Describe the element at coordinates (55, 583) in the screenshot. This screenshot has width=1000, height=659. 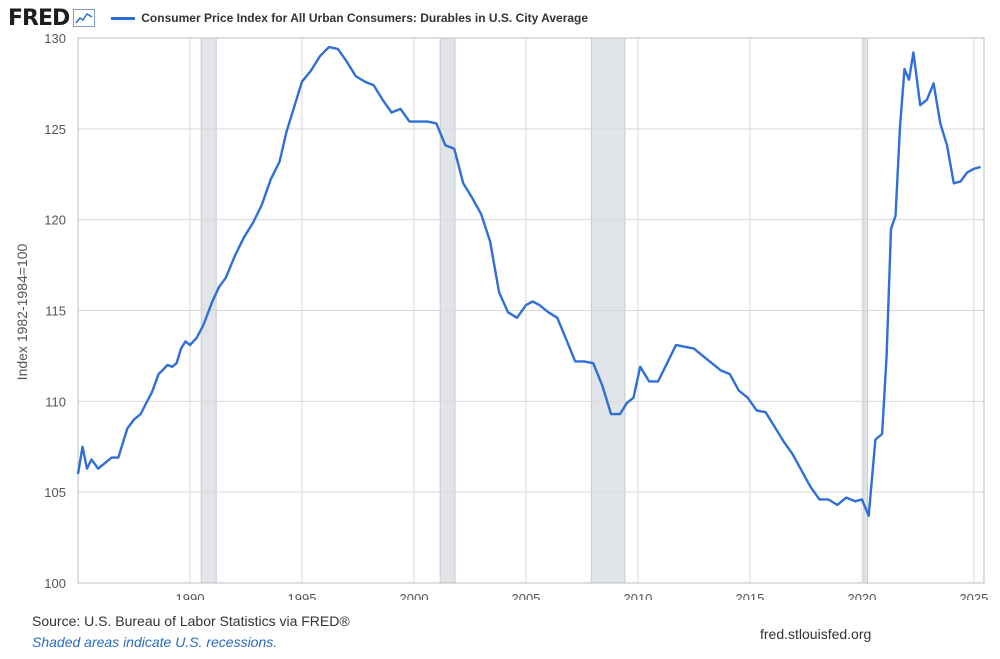
I see `y-tick-label: 100` at that location.